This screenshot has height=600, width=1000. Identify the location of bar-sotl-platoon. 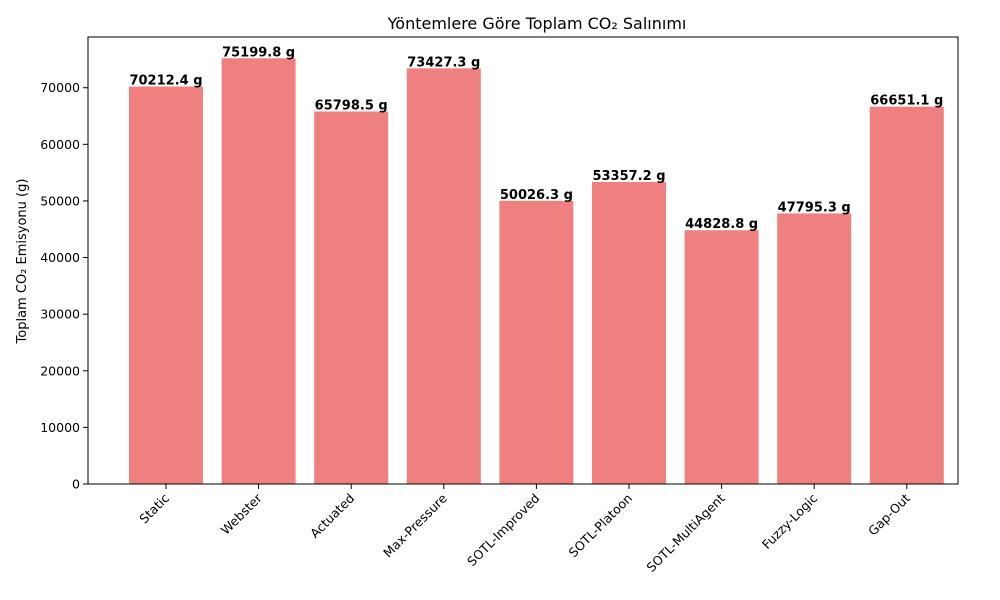
(629, 332).